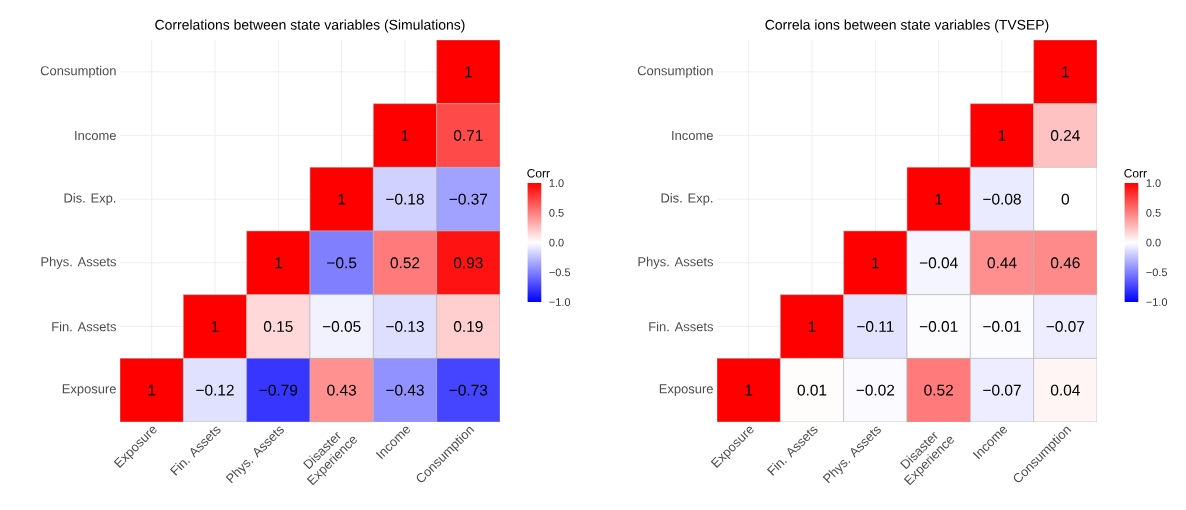  What do you see at coordinates (341, 326) in the screenshot?
I see `data-label: −0.05` at bounding box center [341, 326].